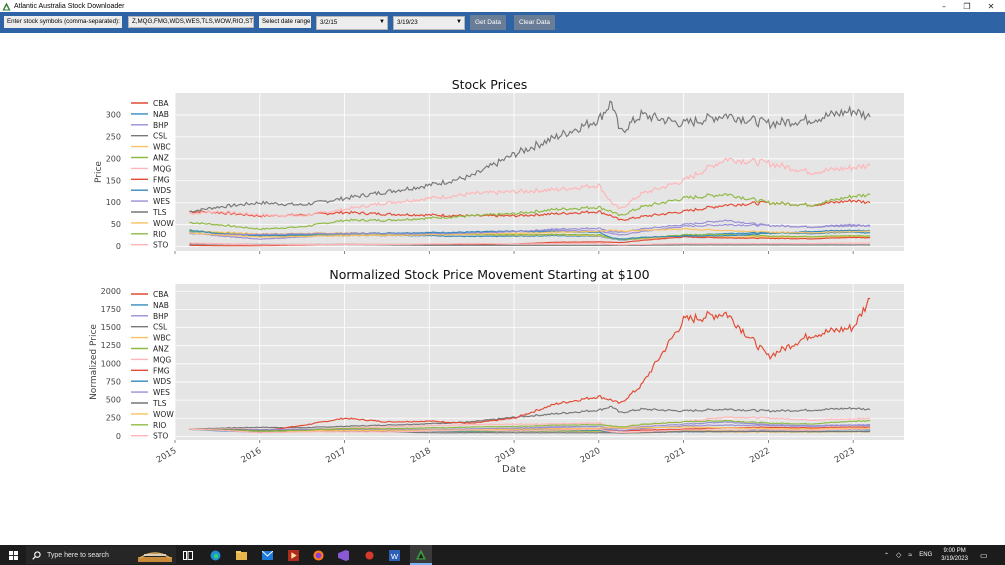  I want to click on y-tick-label: 1000, so click(111, 363).